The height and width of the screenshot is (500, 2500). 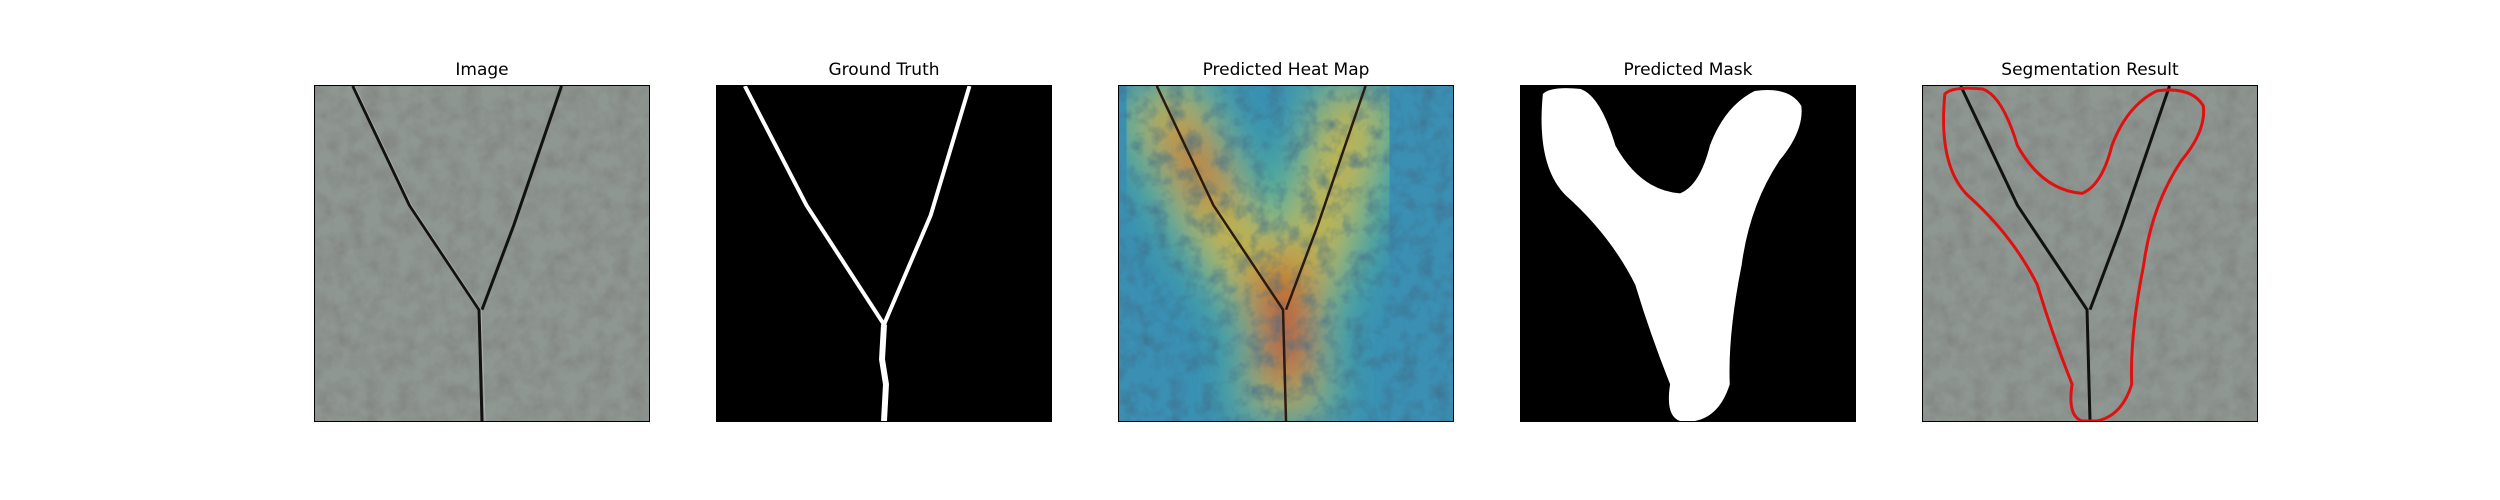 I want to click on panel-title-ground-truth: Ground Truth, so click(x=884, y=70).